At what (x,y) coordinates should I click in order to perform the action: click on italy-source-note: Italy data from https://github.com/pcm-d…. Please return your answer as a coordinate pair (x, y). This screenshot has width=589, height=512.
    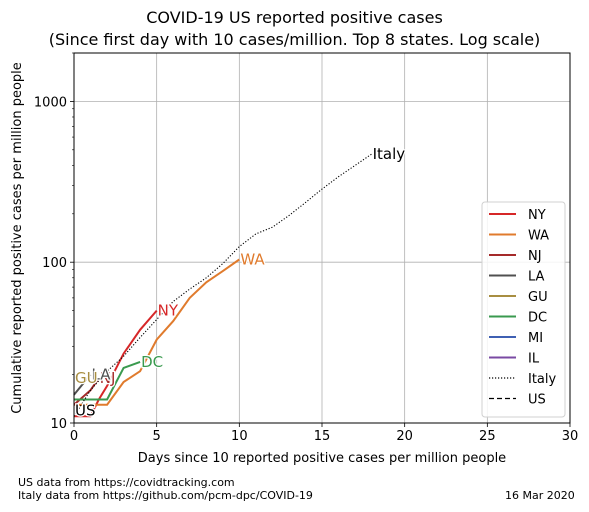
    Looking at the image, I should click on (165, 495).